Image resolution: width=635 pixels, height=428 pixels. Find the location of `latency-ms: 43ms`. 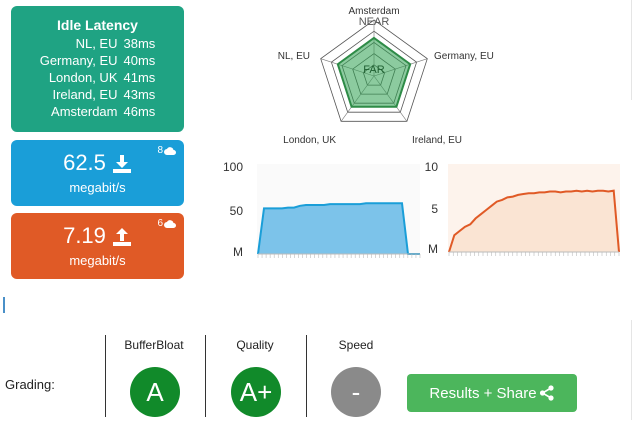

latency-ms: 43ms is located at coordinates (139, 94).